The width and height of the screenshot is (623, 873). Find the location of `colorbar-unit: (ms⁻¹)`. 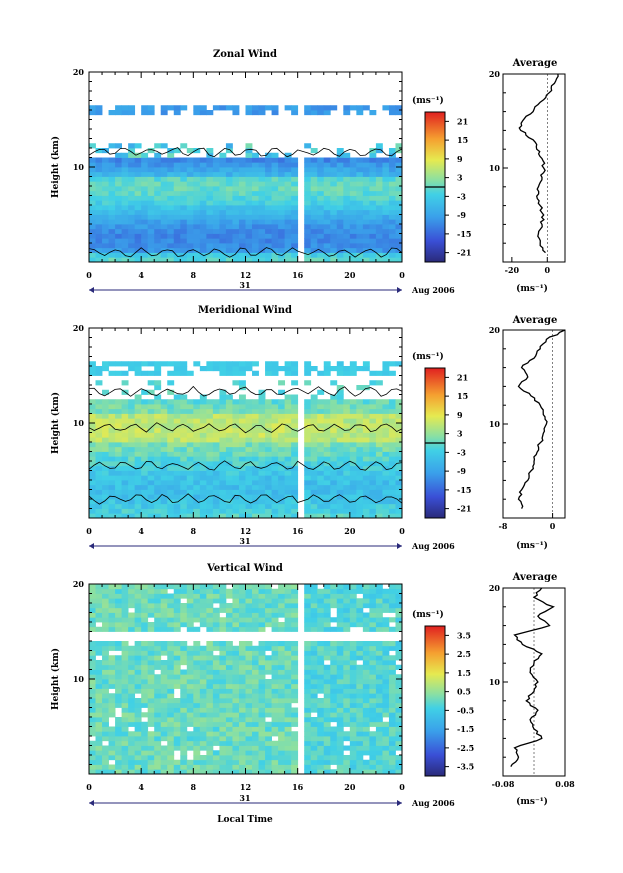

colorbar-unit: (ms⁻¹) is located at coordinates (428, 356).